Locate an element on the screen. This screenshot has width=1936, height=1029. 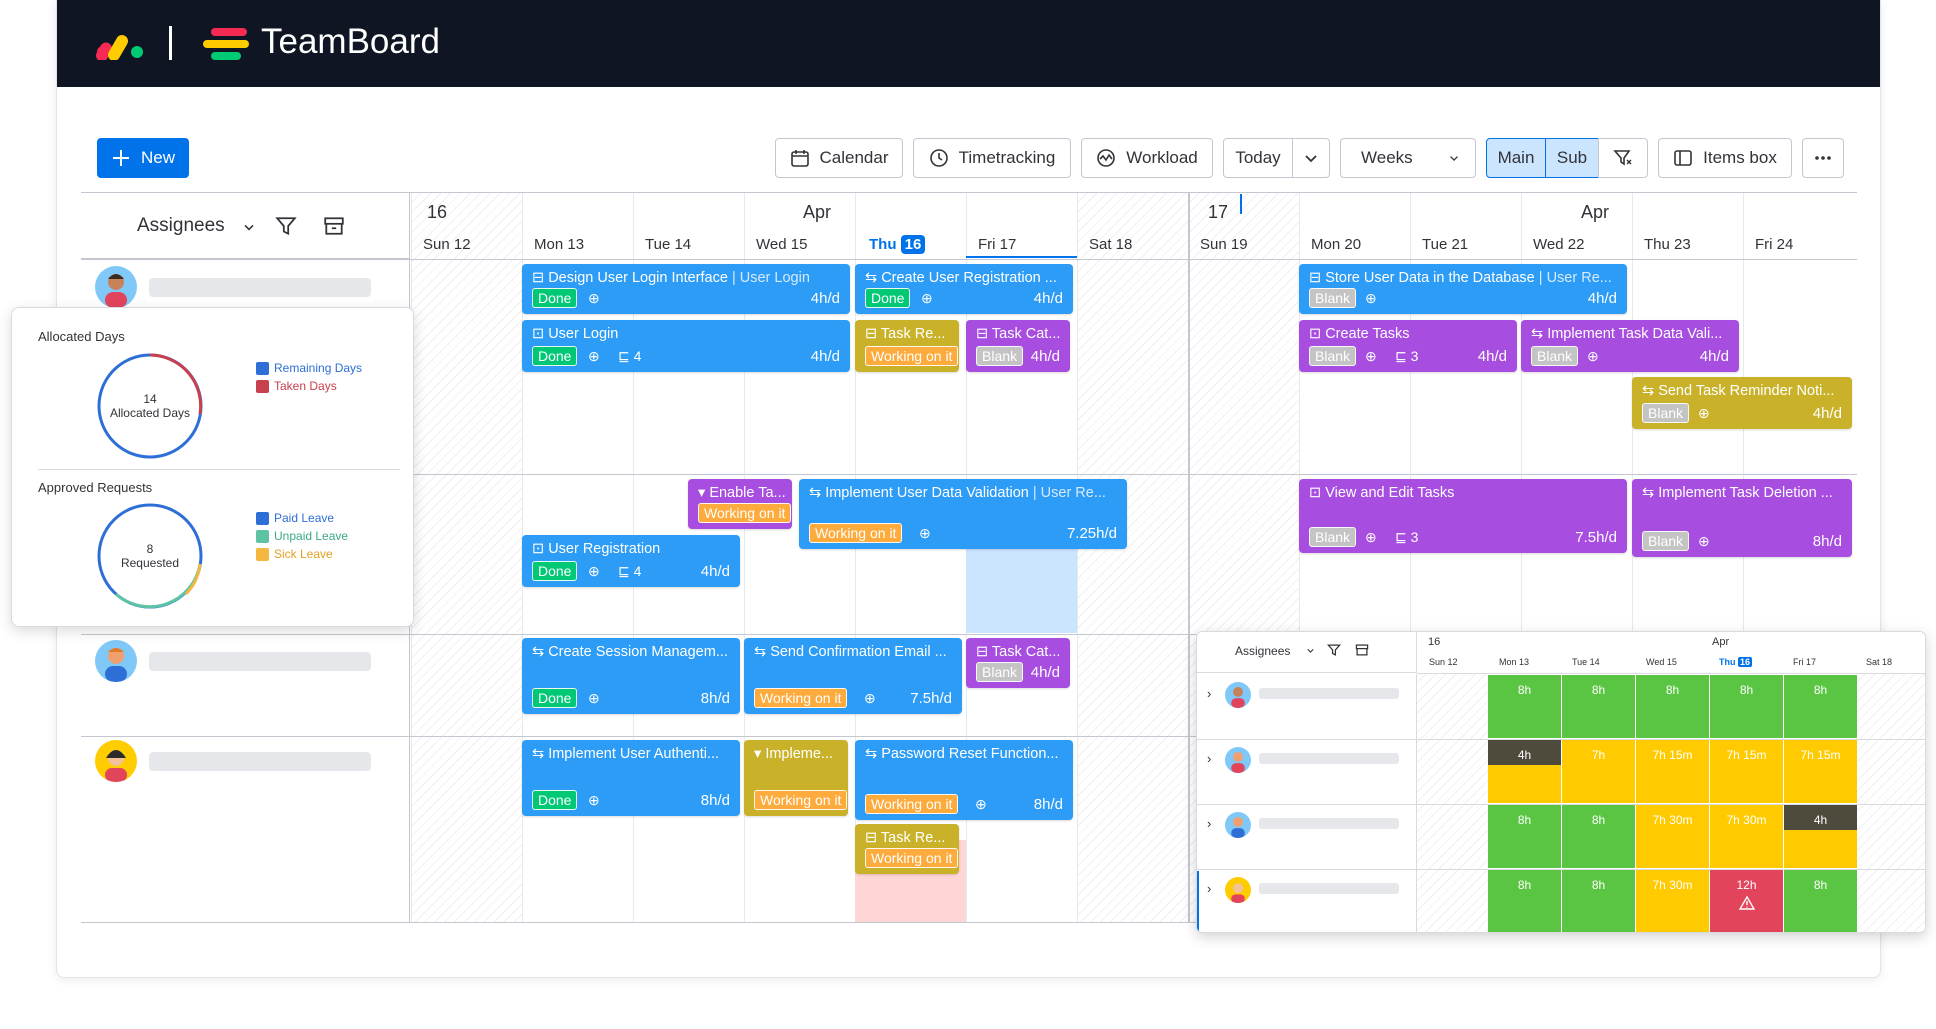
day-header: Mon 20 is located at coordinates (1336, 244).